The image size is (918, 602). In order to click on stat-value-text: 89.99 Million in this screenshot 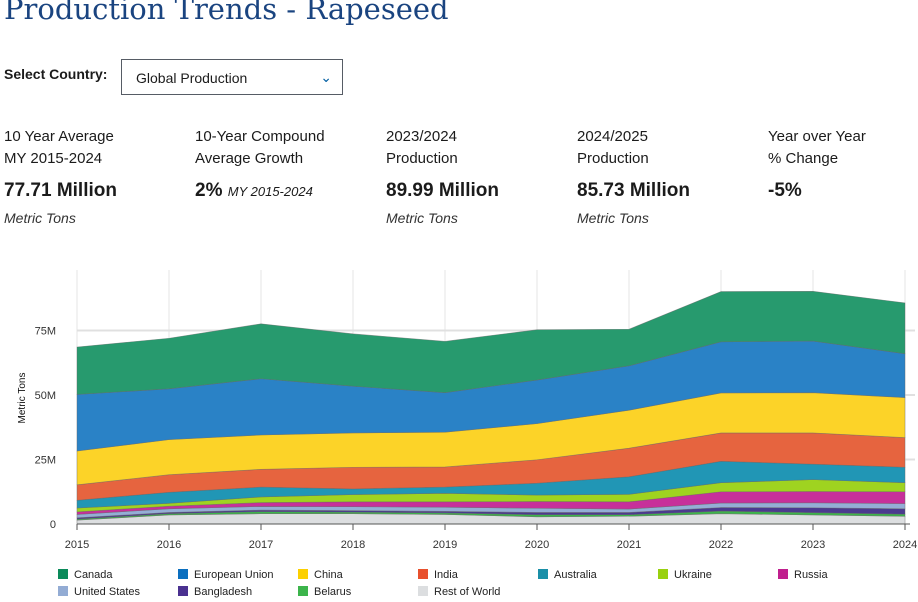, I will do `click(442, 190)`.